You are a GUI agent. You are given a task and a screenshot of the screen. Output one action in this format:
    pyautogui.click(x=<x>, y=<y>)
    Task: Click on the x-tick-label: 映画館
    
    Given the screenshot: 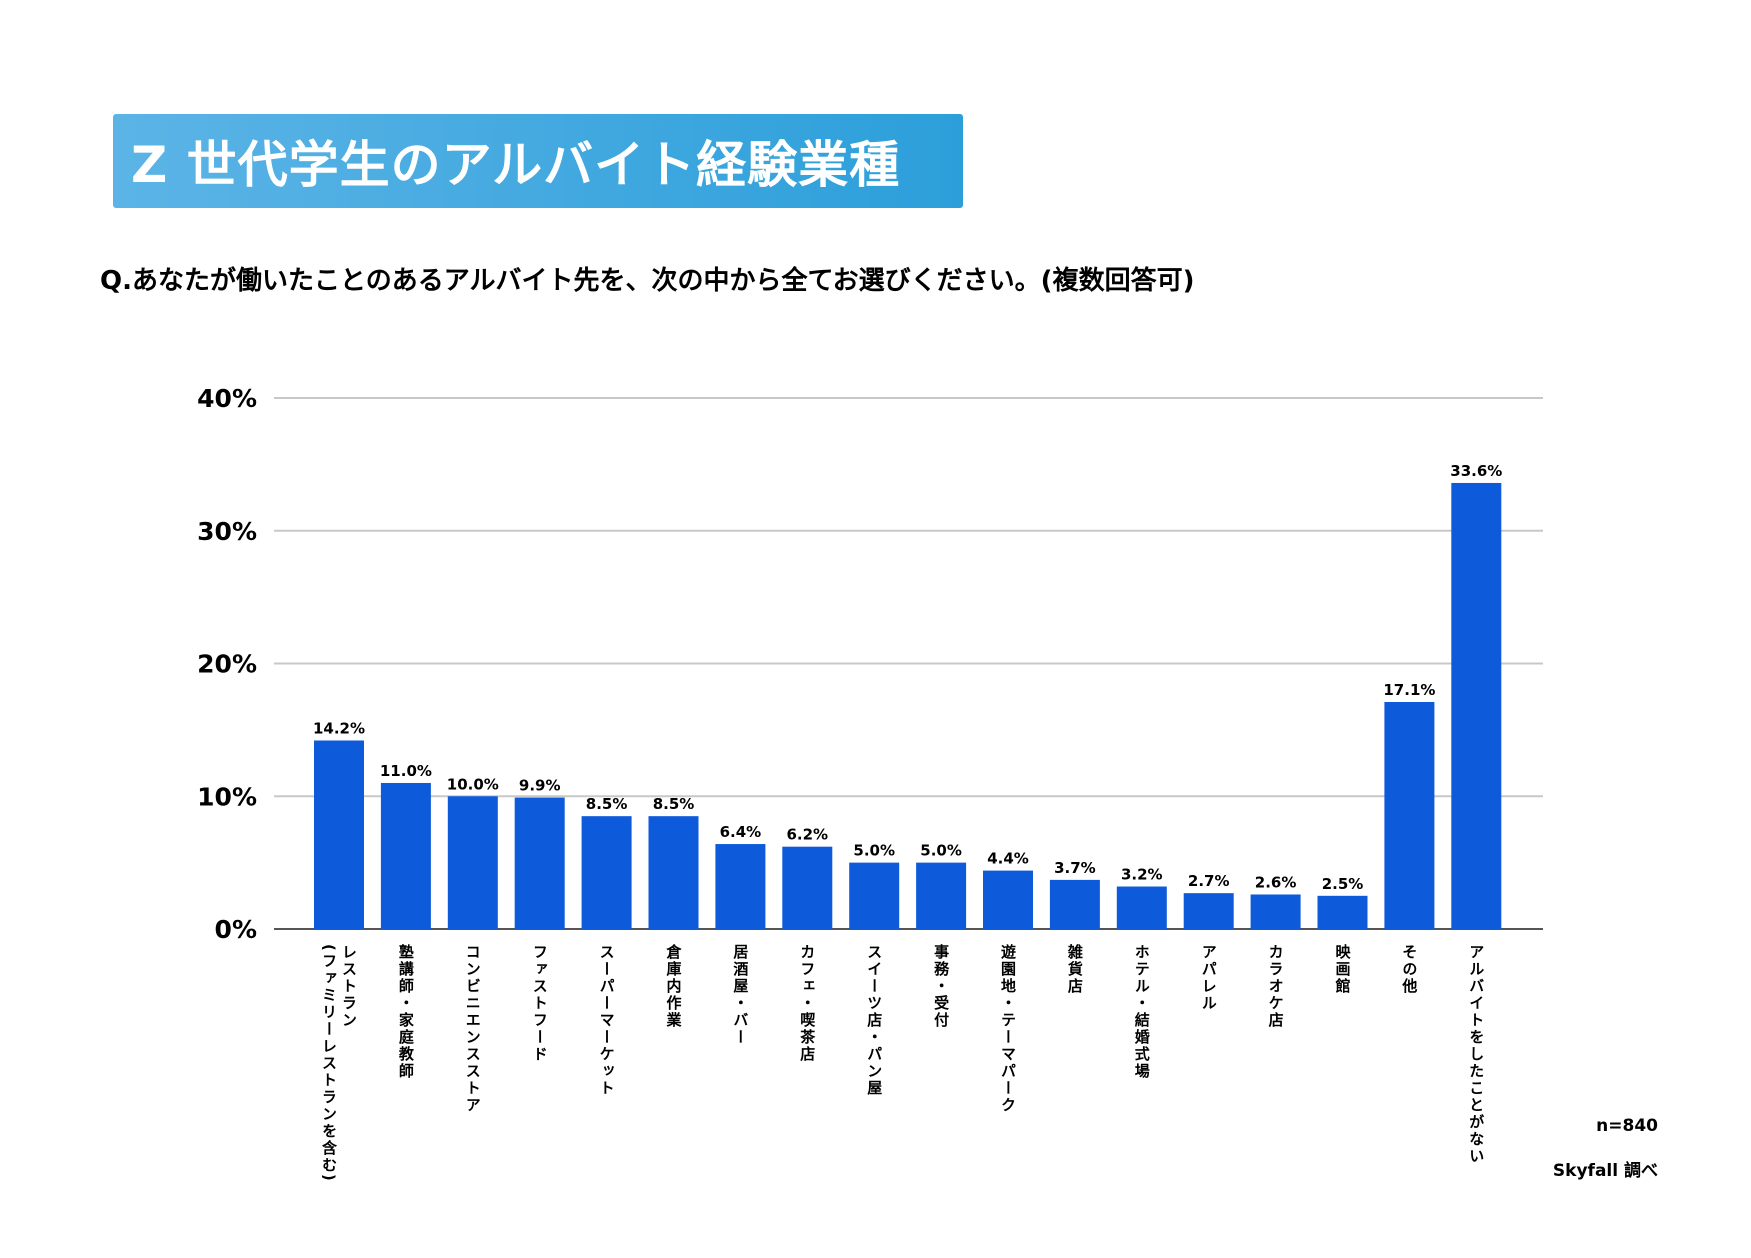 What is the action you would take?
    pyautogui.click(x=1343, y=969)
    